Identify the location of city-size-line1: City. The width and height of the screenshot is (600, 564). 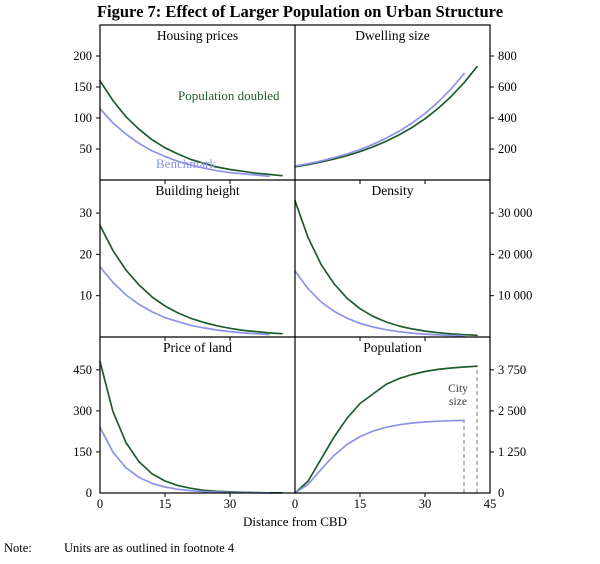
(458, 389).